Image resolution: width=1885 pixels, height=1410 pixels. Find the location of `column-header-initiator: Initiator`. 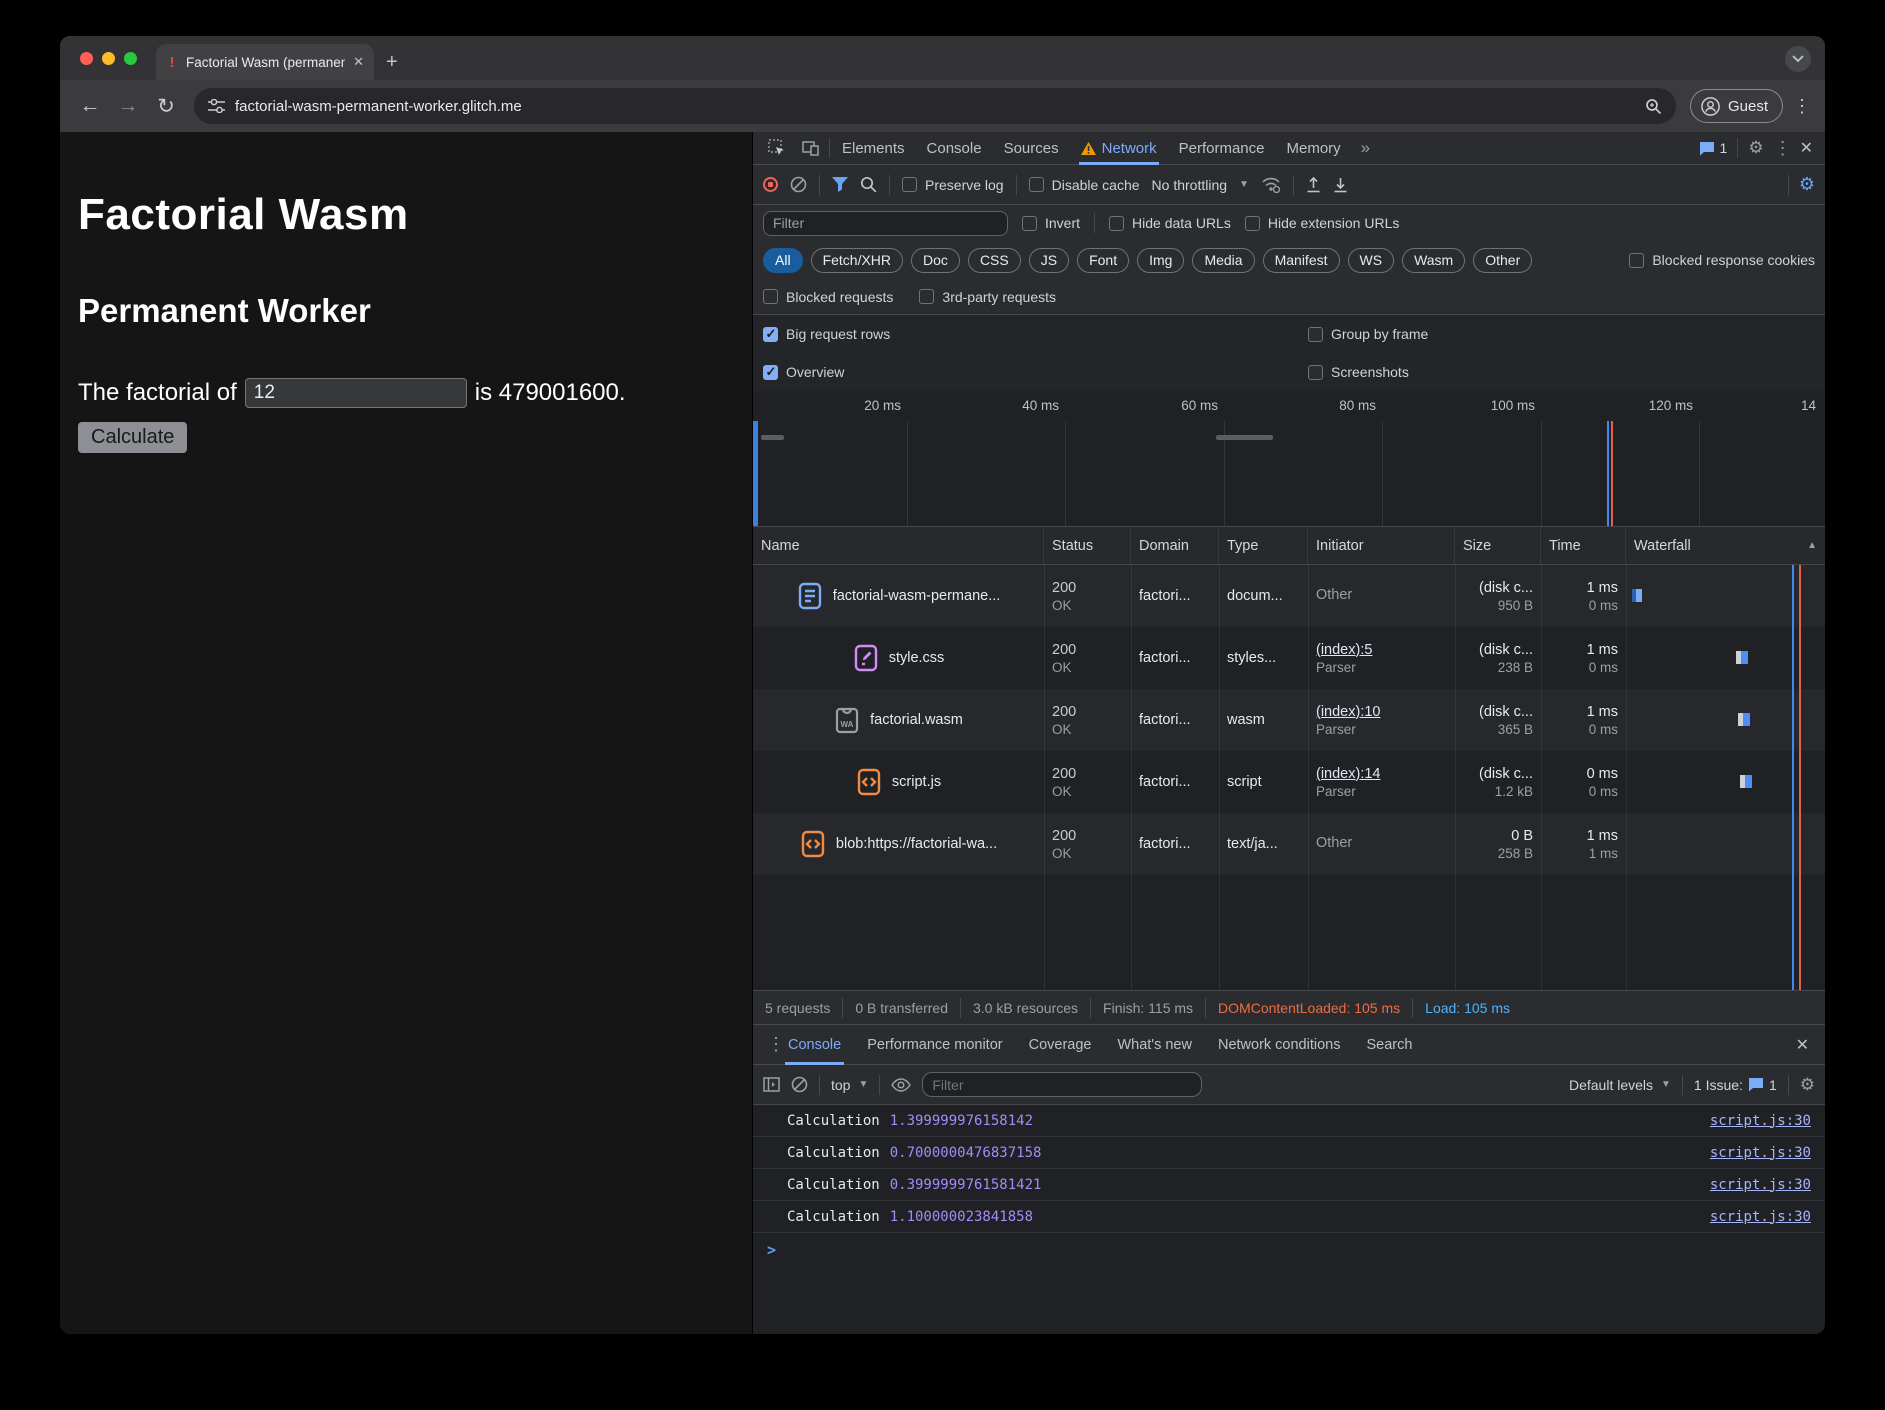

column-header-initiator: Initiator is located at coordinates (1381, 545).